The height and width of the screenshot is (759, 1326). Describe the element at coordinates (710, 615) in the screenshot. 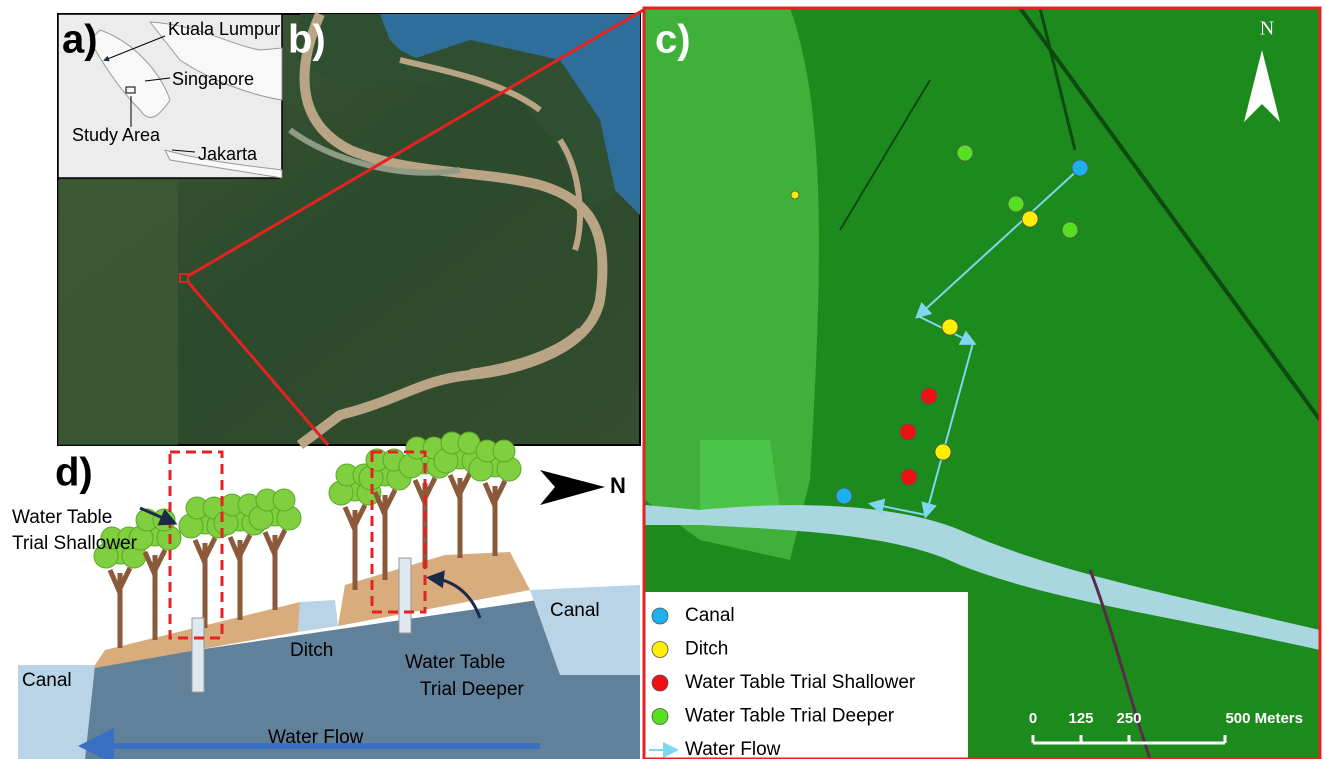

I see `legend-label: Canal` at that location.